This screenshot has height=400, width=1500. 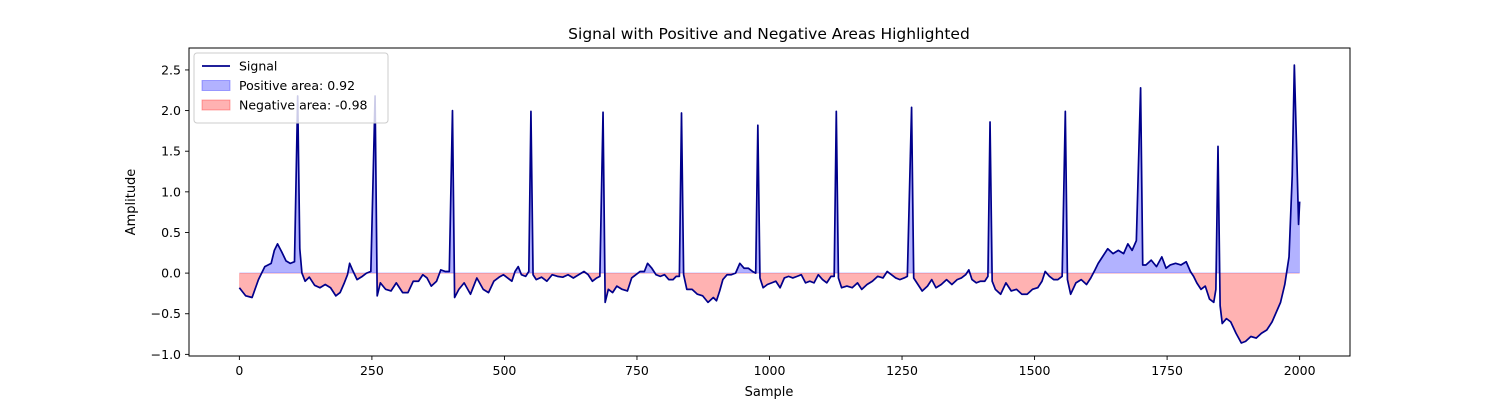 What do you see at coordinates (505, 370) in the screenshot?
I see `x-tick-label: 500` at bounding box center [505, 370].